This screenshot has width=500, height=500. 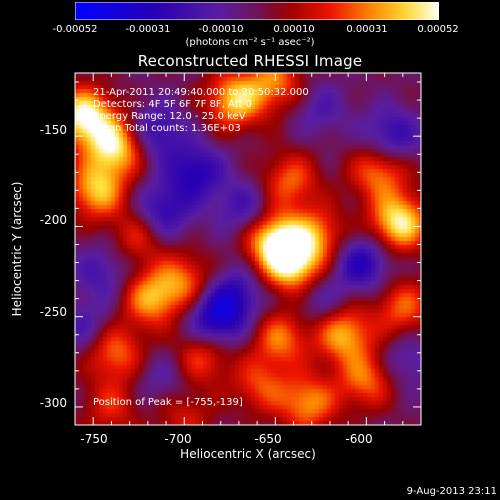 I want to click on colorbar, so click(x=257, y=11).